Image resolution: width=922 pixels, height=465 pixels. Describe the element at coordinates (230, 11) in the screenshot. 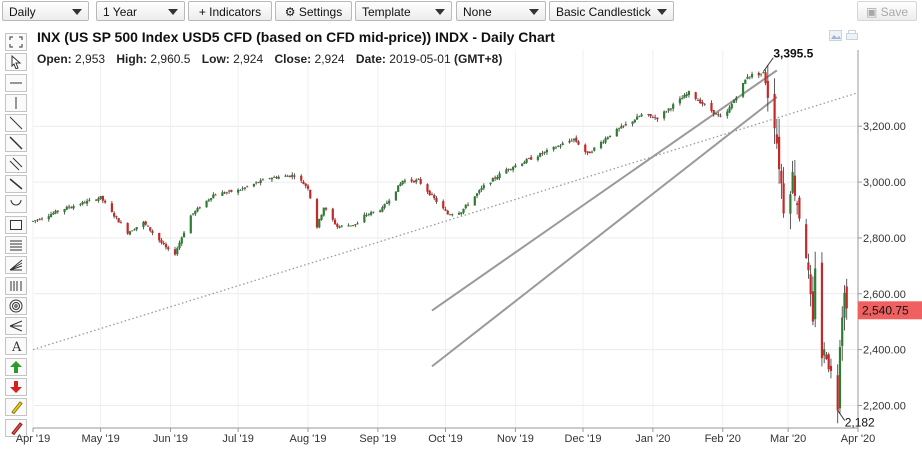

I see `indicators-button: + Indicators` at that location.